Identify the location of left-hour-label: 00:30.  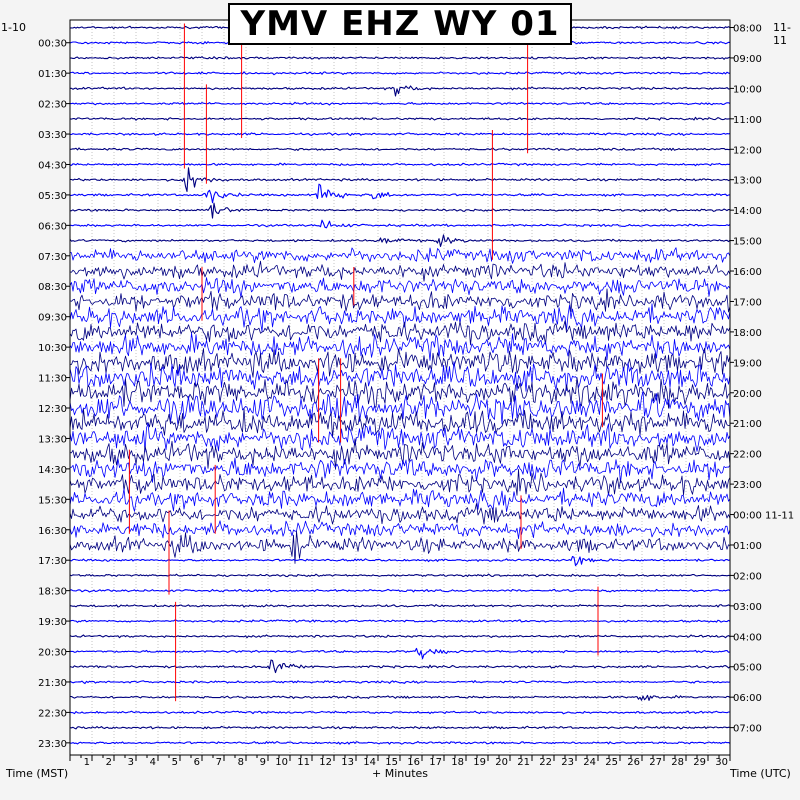
(52, 44).